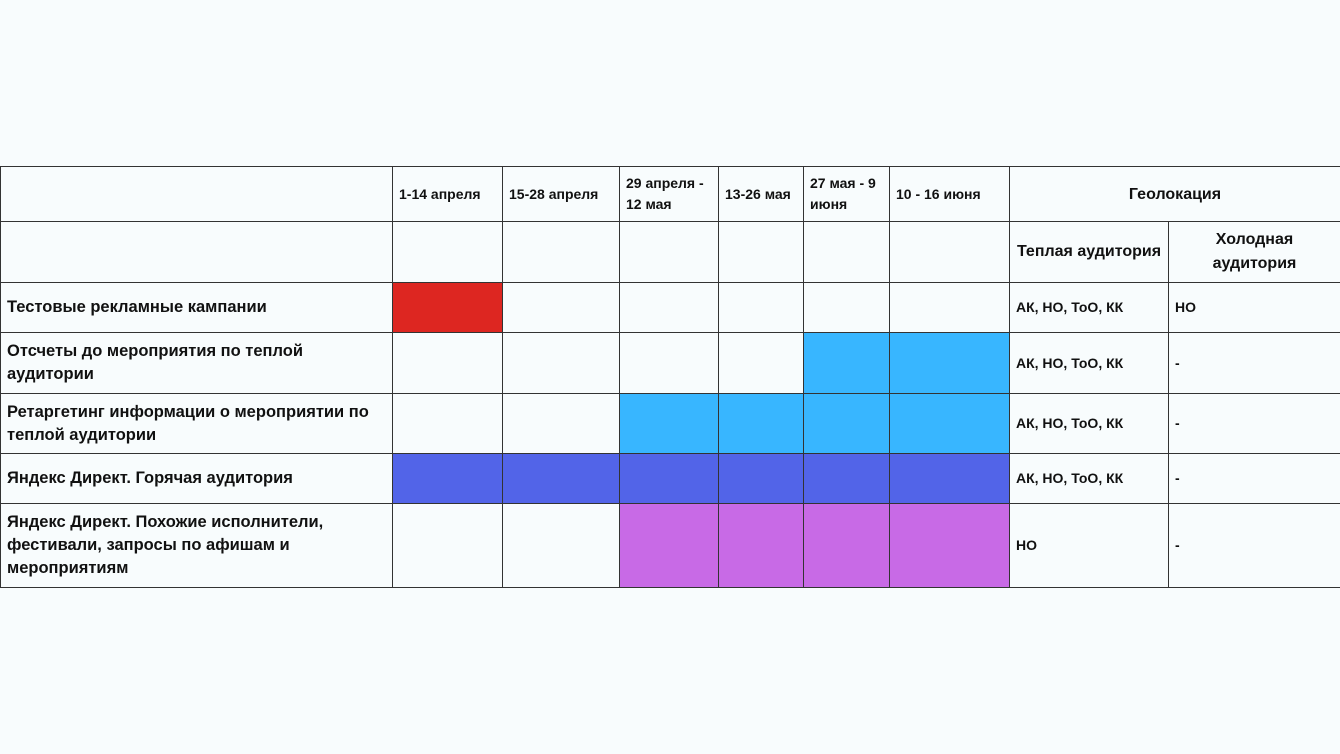  I want to click on subheader-row: Теплая аудитория Холодная аудитория, so click(670, 252).